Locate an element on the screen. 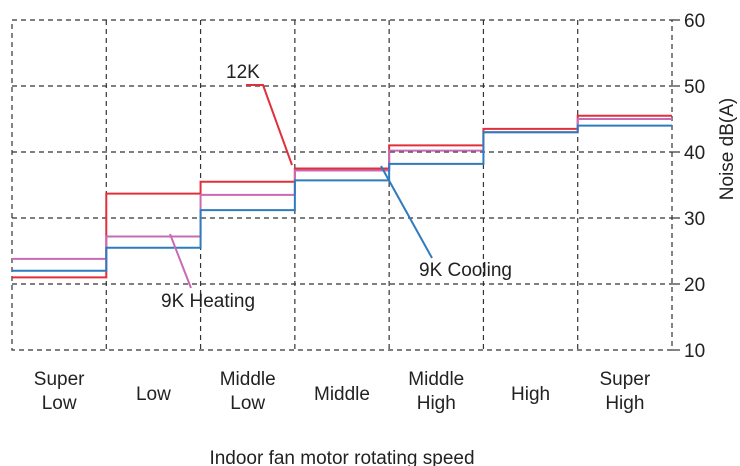  category-label: High is located at coordinates (530, 394).